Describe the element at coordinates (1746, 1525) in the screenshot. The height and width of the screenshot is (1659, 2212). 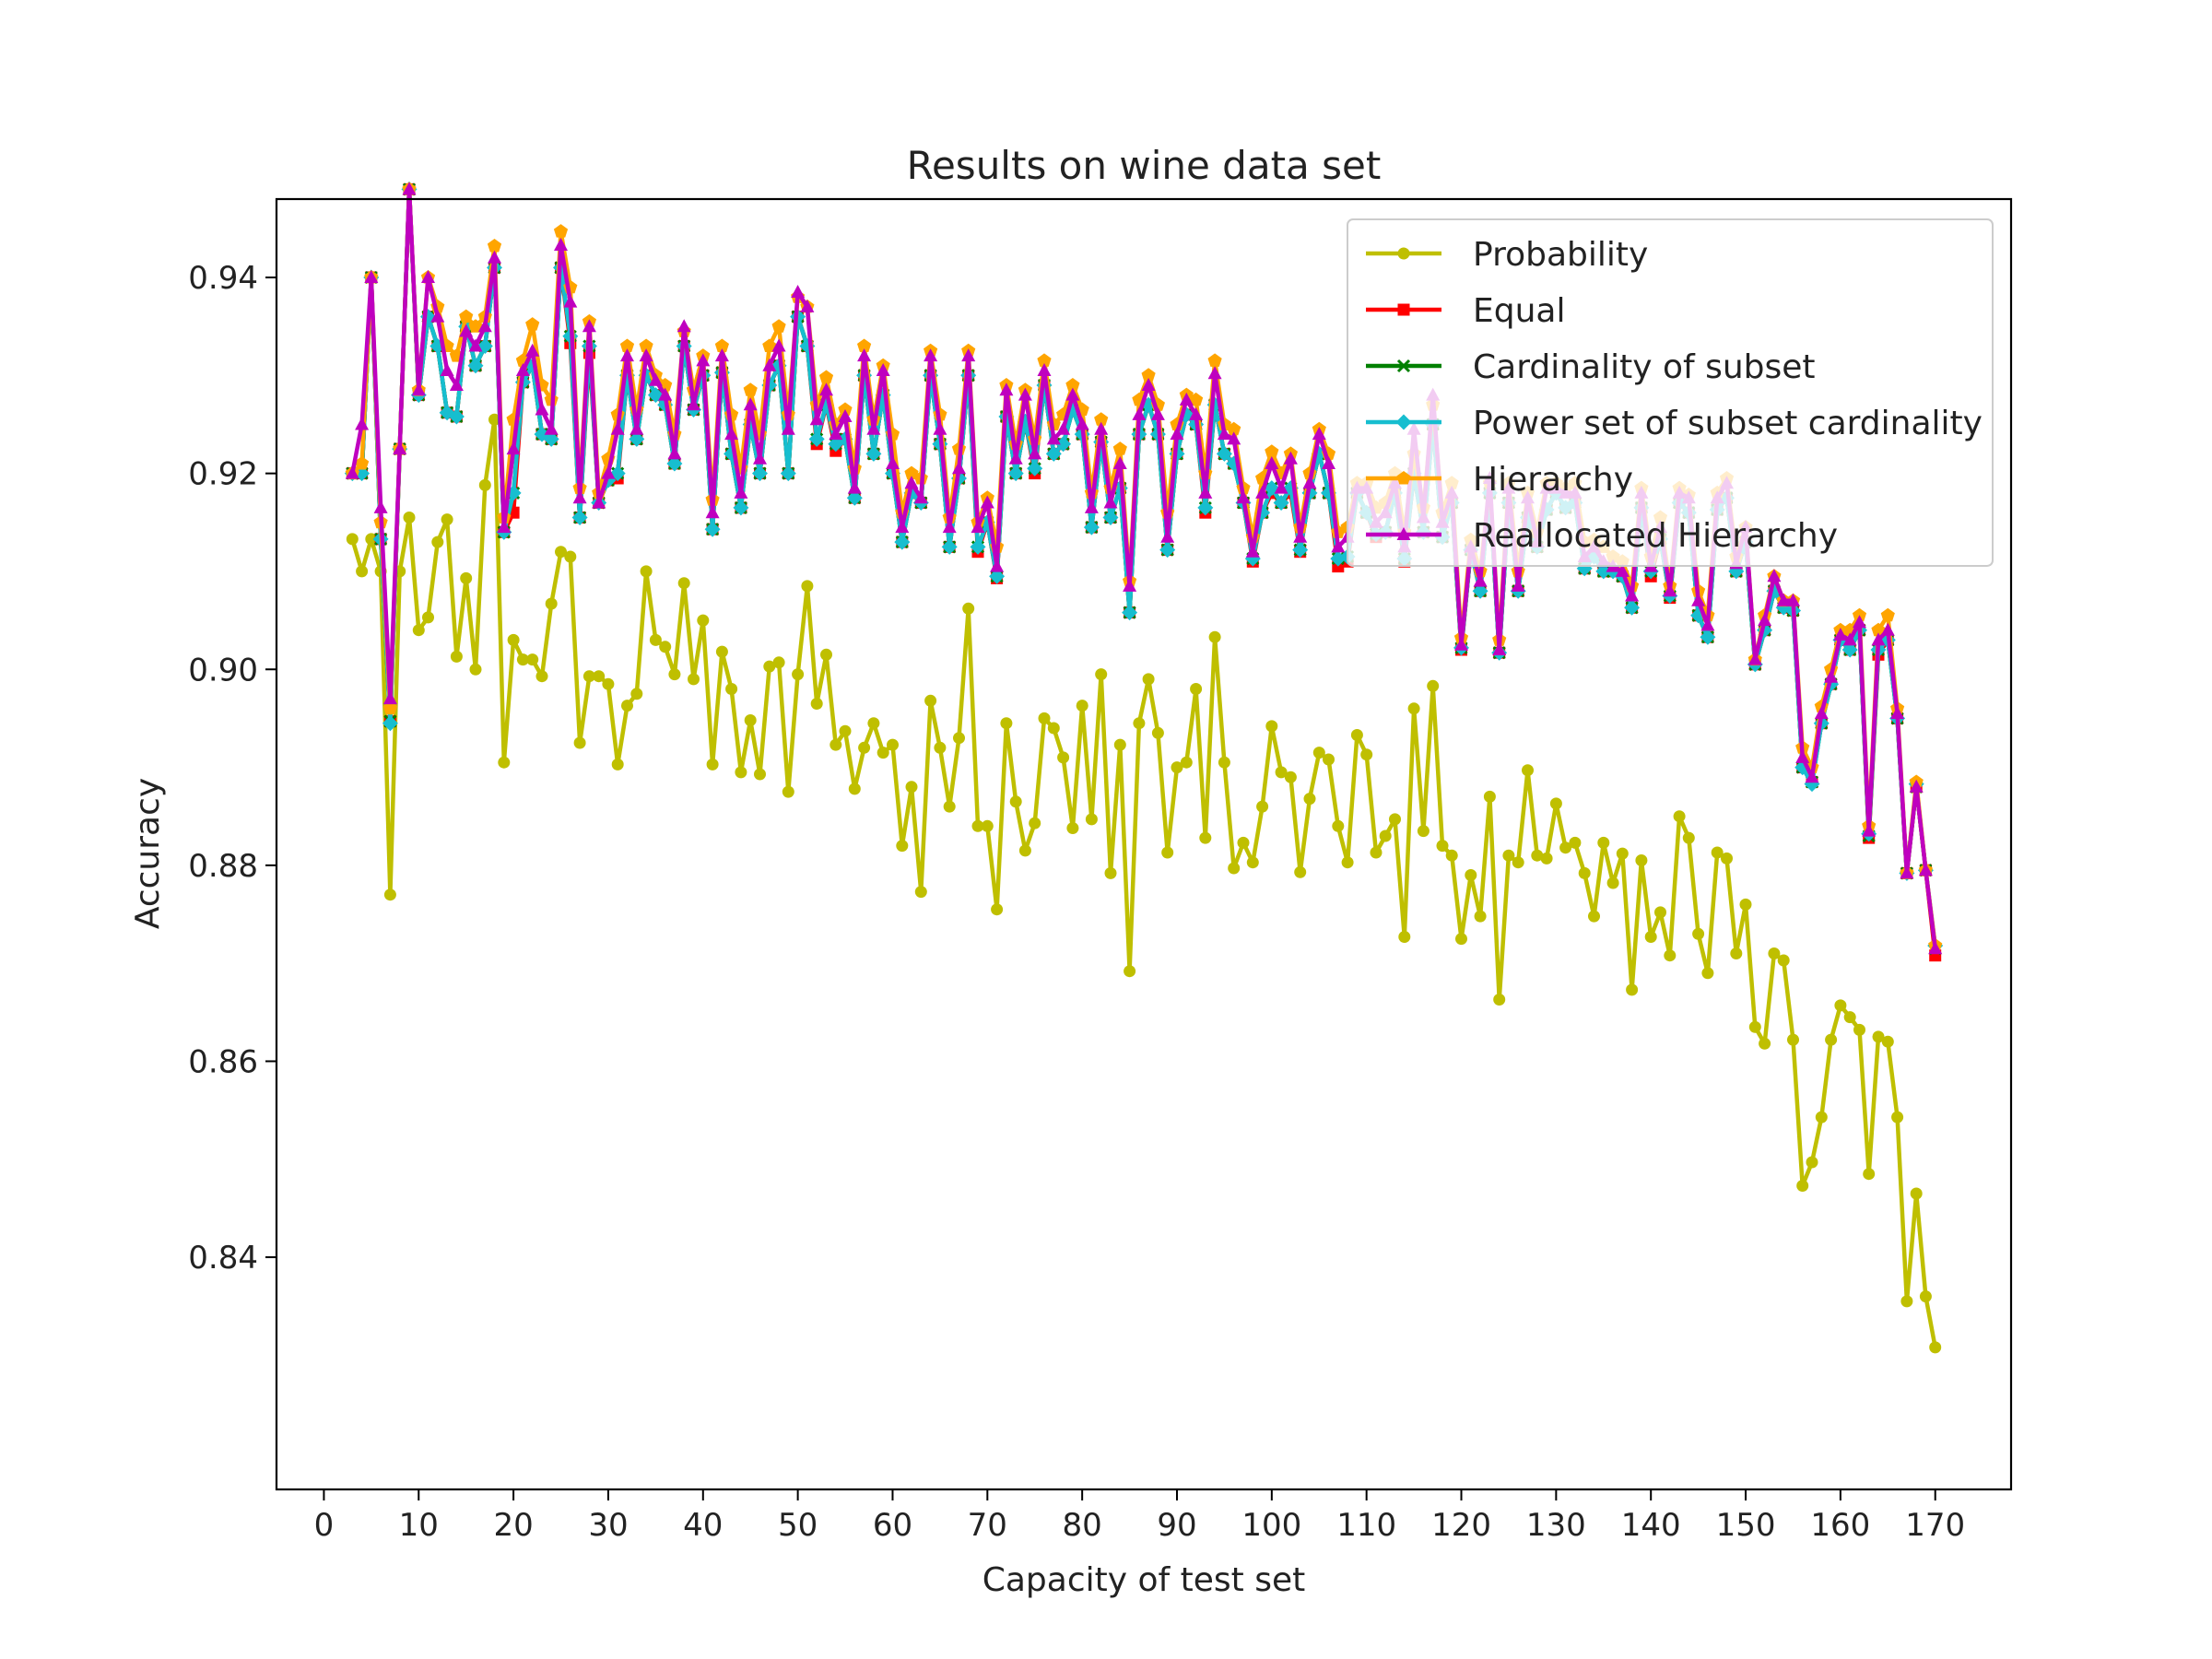
I see `x-tick-label: 150` at that location.